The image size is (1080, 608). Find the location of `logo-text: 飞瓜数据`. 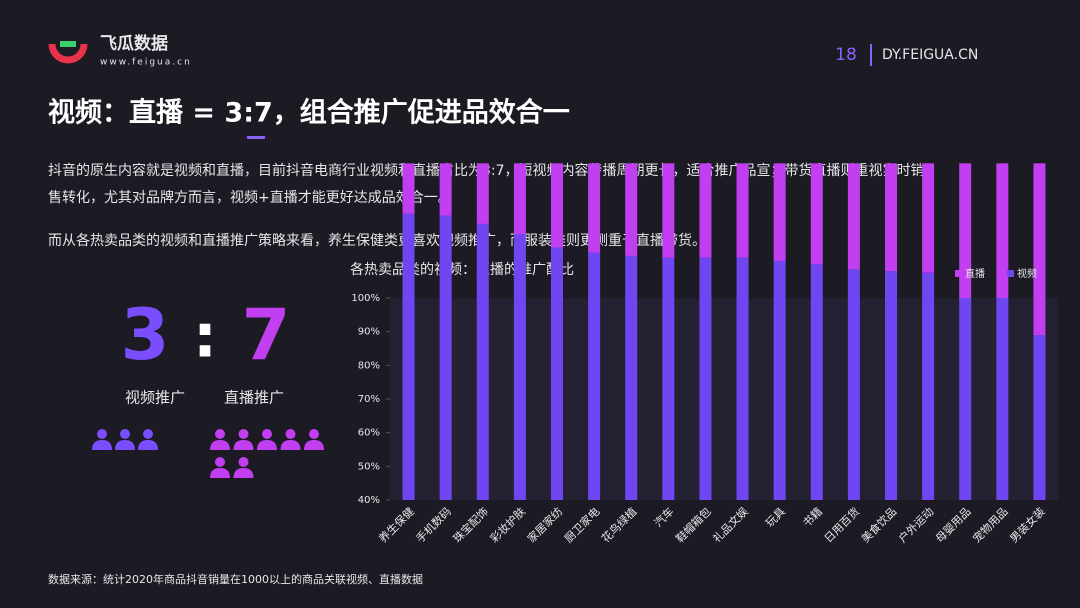

logo-text: 飞瓜数据 is located at coordinates (134, 43).